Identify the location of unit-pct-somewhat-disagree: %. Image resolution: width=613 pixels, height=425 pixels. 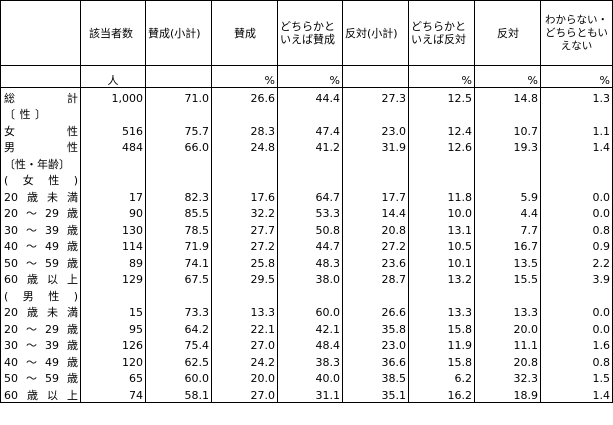
(441, 76).